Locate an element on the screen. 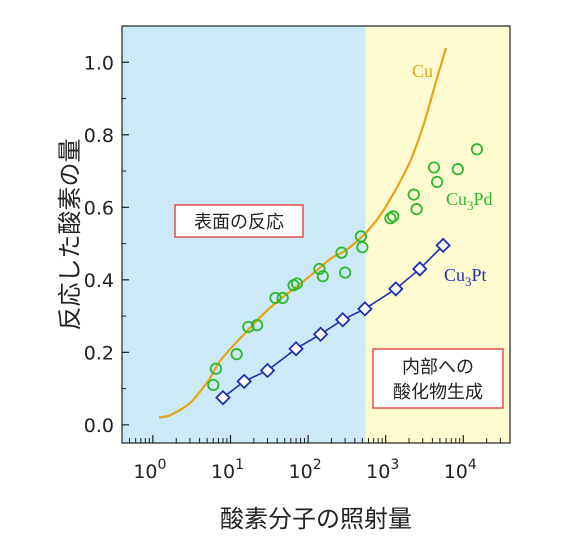 This screenshot has width=570, height=550. internal-oxide-box is located at coordinates (438, 378).